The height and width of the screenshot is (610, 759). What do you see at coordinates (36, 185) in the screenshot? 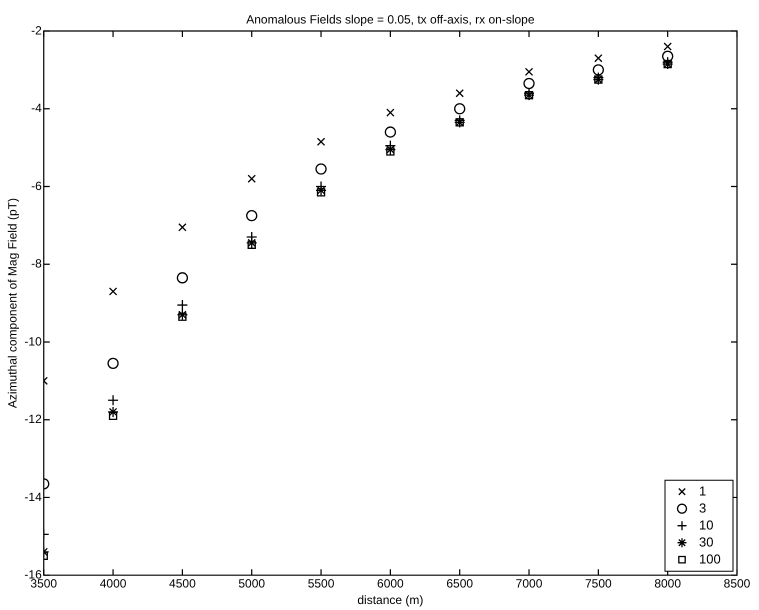
I see `y-tick-label: -6` at bounding box center [36, 185].